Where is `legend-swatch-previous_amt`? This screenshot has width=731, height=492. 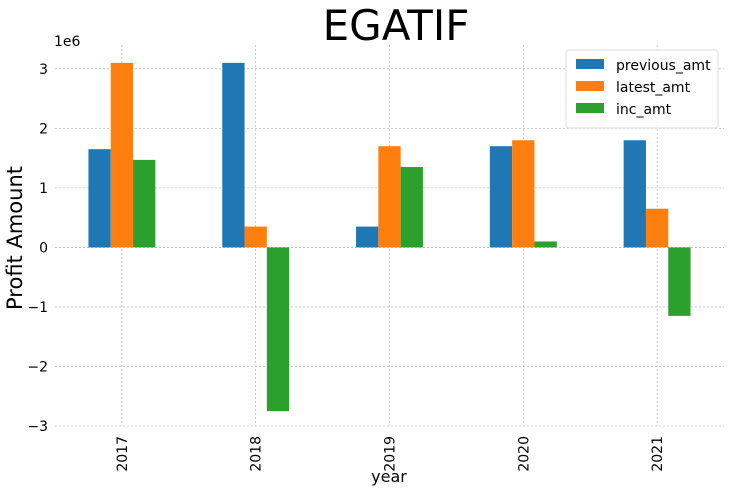
legend-swatch-previous_amt is located at coordinates (590, 64).